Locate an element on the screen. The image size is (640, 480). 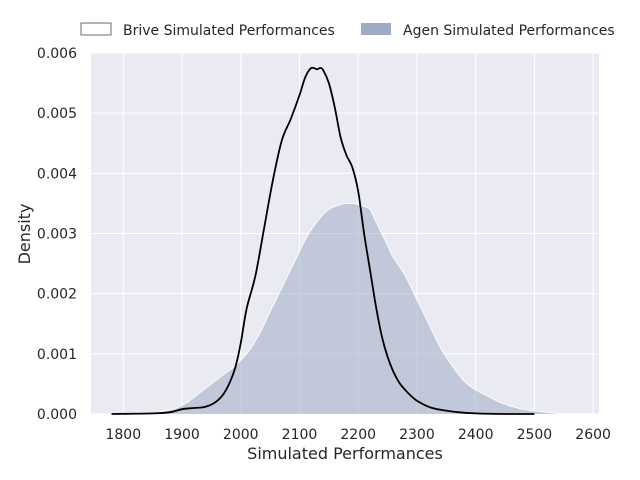
y-tick-label: 0.004 is located at coordinates (57, 174).